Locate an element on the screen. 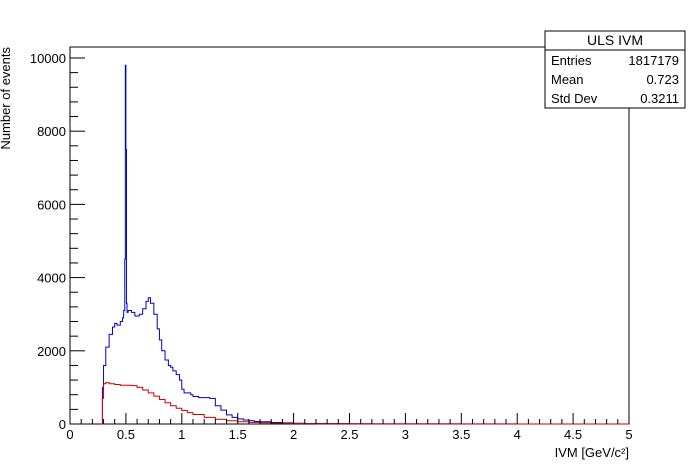 This screenshot has width=698, height=476. x-axis-label: IVM [GeV/c²] is located at coordinates (592, 452).